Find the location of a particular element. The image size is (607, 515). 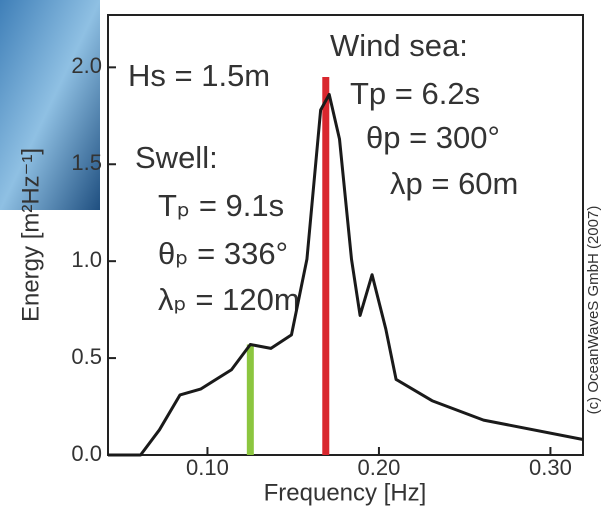

annotation: Swell: is located at coordinates (176, 157).